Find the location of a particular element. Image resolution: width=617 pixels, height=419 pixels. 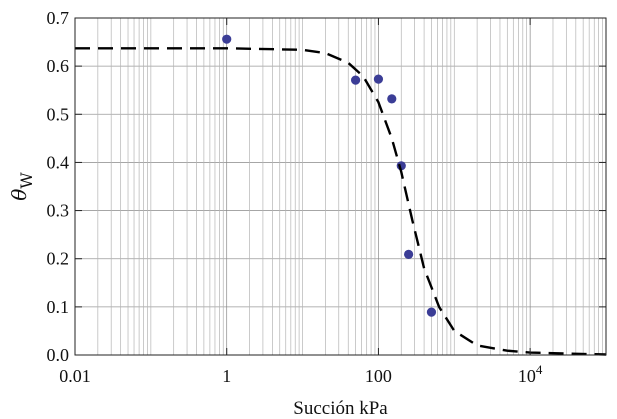

y-axis-title: θW is located at coordinates (21, 186).